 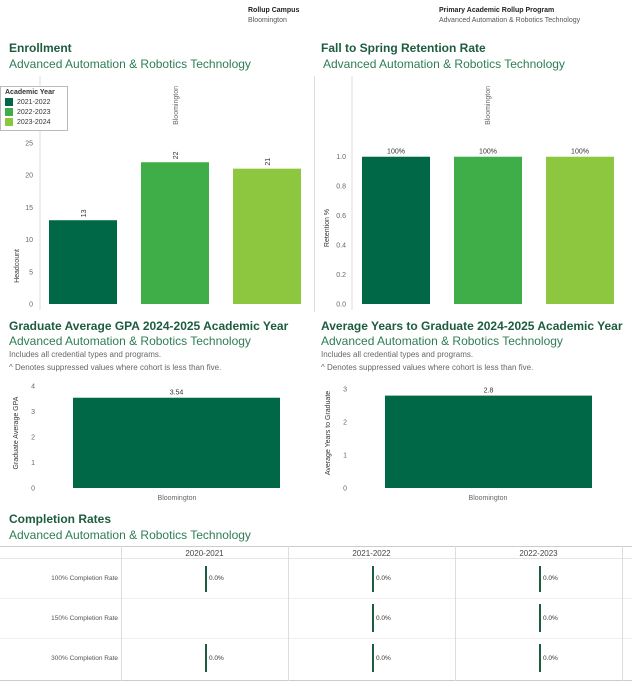 I want to click on retention-column-header: Bloomington, so click(x=488, y=105).